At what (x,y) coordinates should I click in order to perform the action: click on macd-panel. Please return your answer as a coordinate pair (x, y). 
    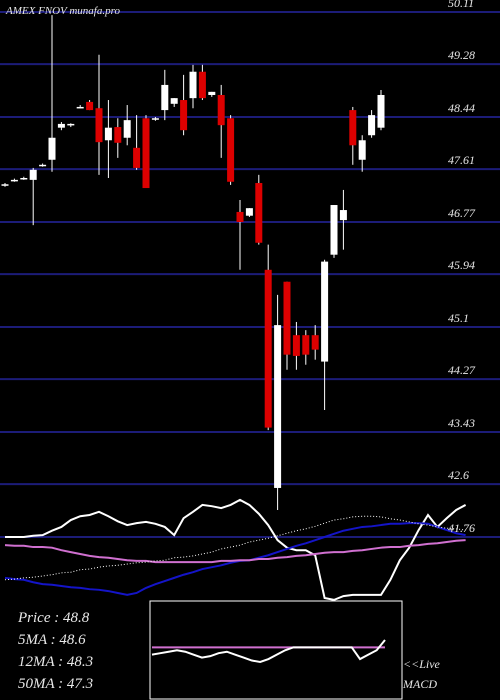
    Looking at the image, I should click on (276, 650).